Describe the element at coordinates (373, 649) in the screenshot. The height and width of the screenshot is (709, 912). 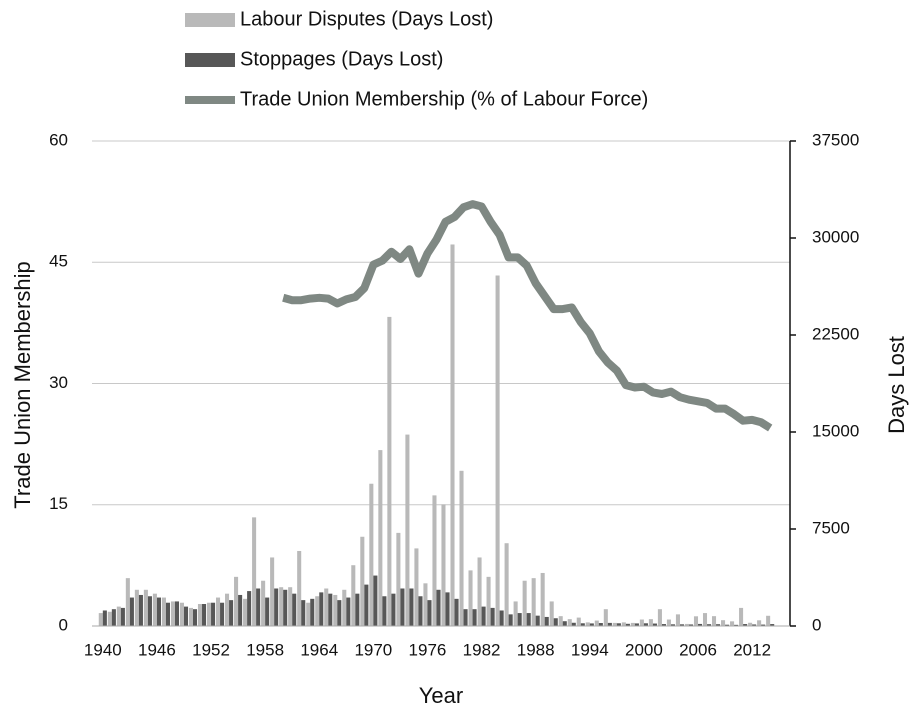
I see `x-tick-label: 1970` at that location.